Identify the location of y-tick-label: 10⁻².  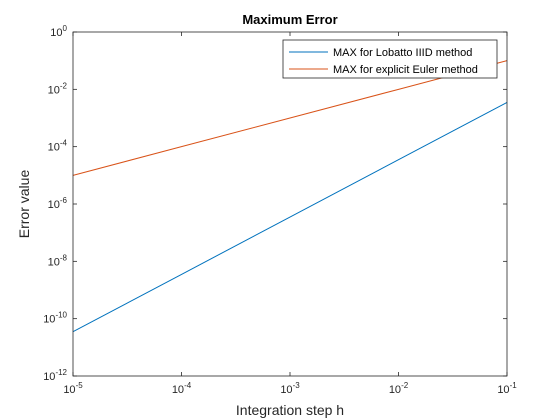
(58, 88).